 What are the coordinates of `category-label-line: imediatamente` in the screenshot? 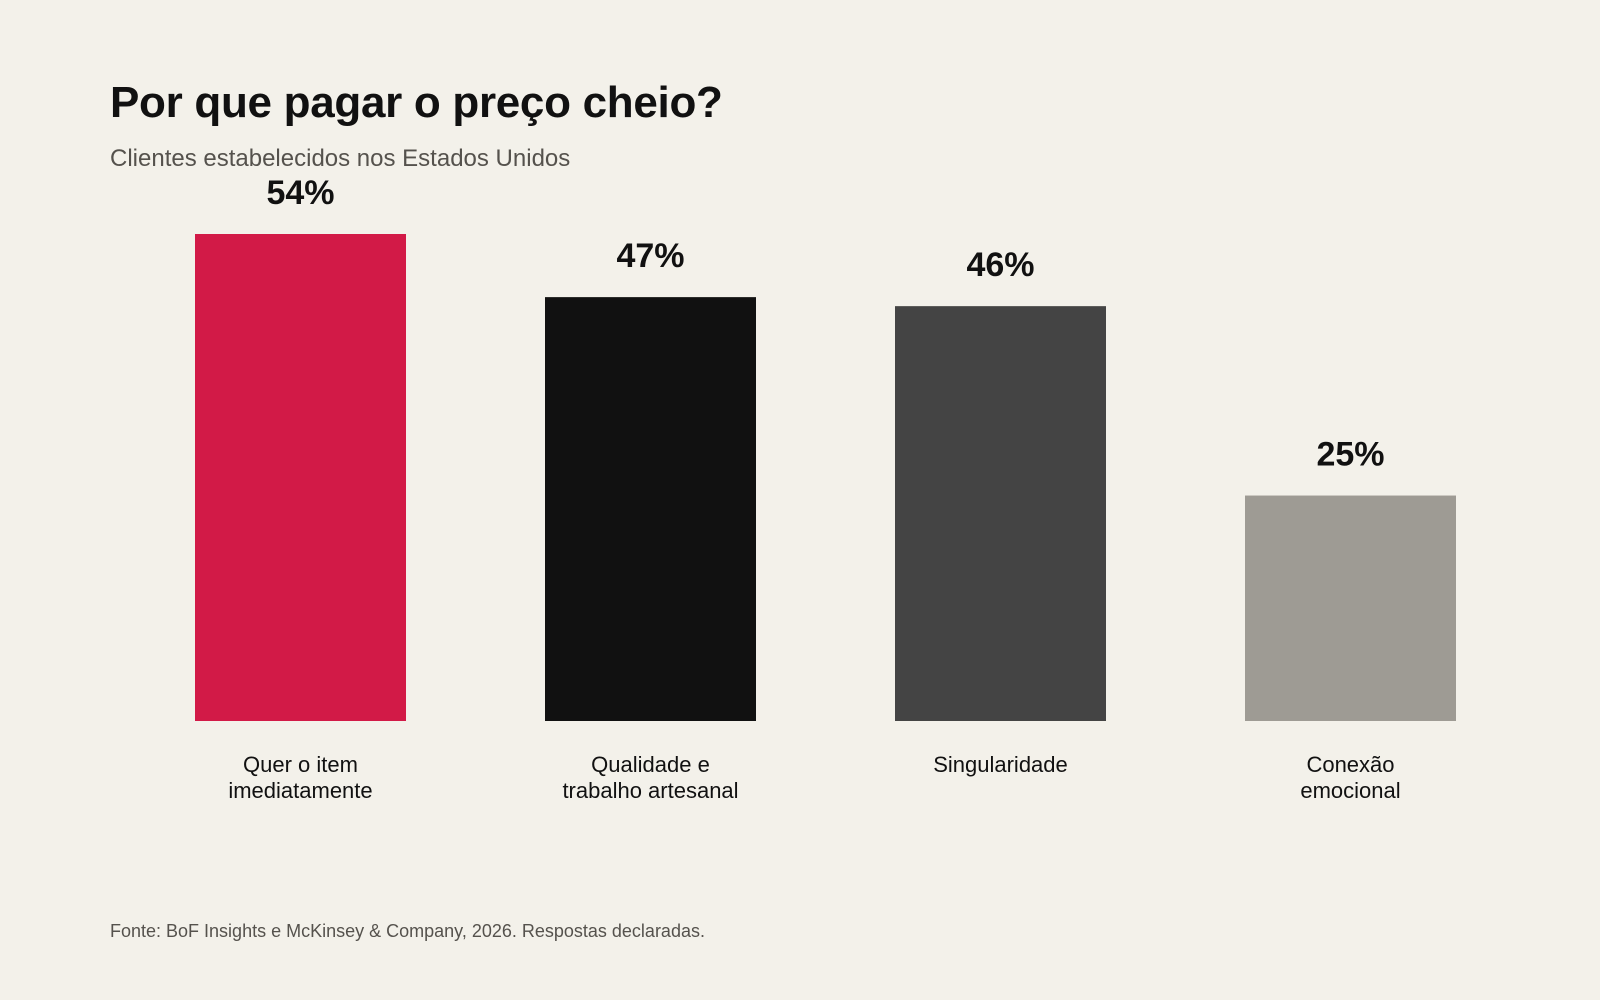 It's located at (300, 790).